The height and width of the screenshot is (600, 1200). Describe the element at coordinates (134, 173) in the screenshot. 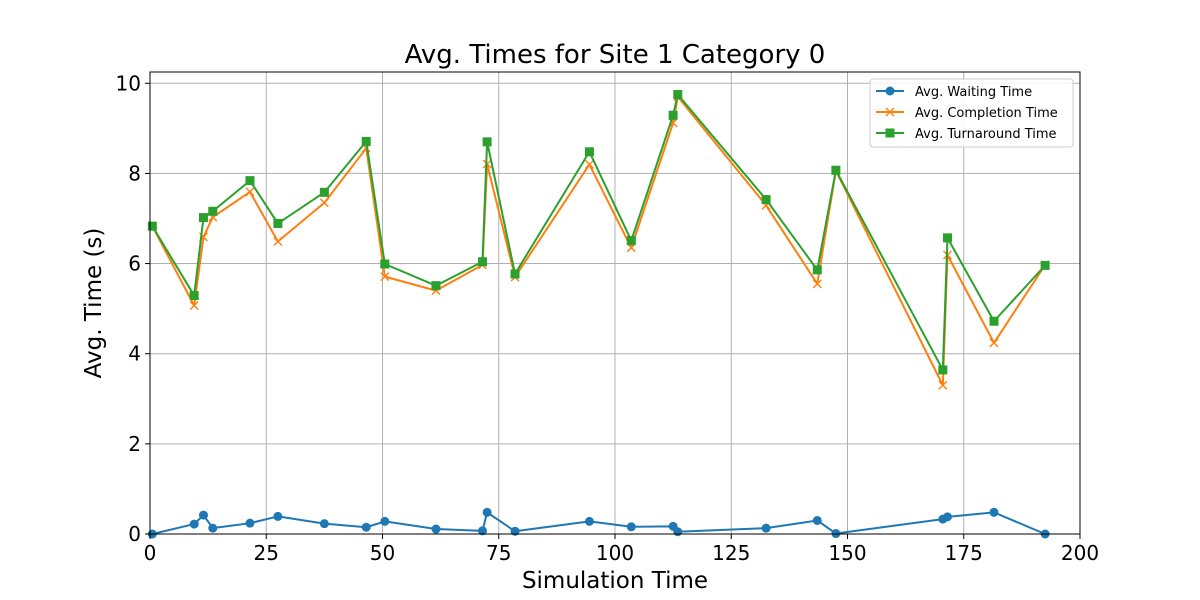

I see `y-tick-label: 8` at that location.